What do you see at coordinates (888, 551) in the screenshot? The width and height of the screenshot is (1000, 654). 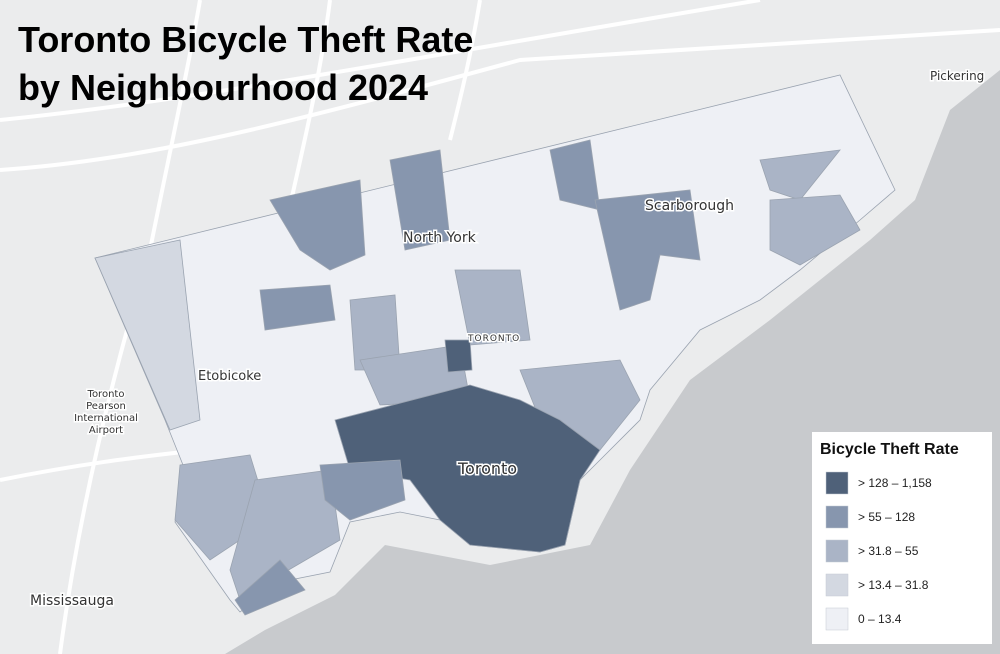 I see `legend-label: > 31.8 – 55` at bounding box center [888, 551].